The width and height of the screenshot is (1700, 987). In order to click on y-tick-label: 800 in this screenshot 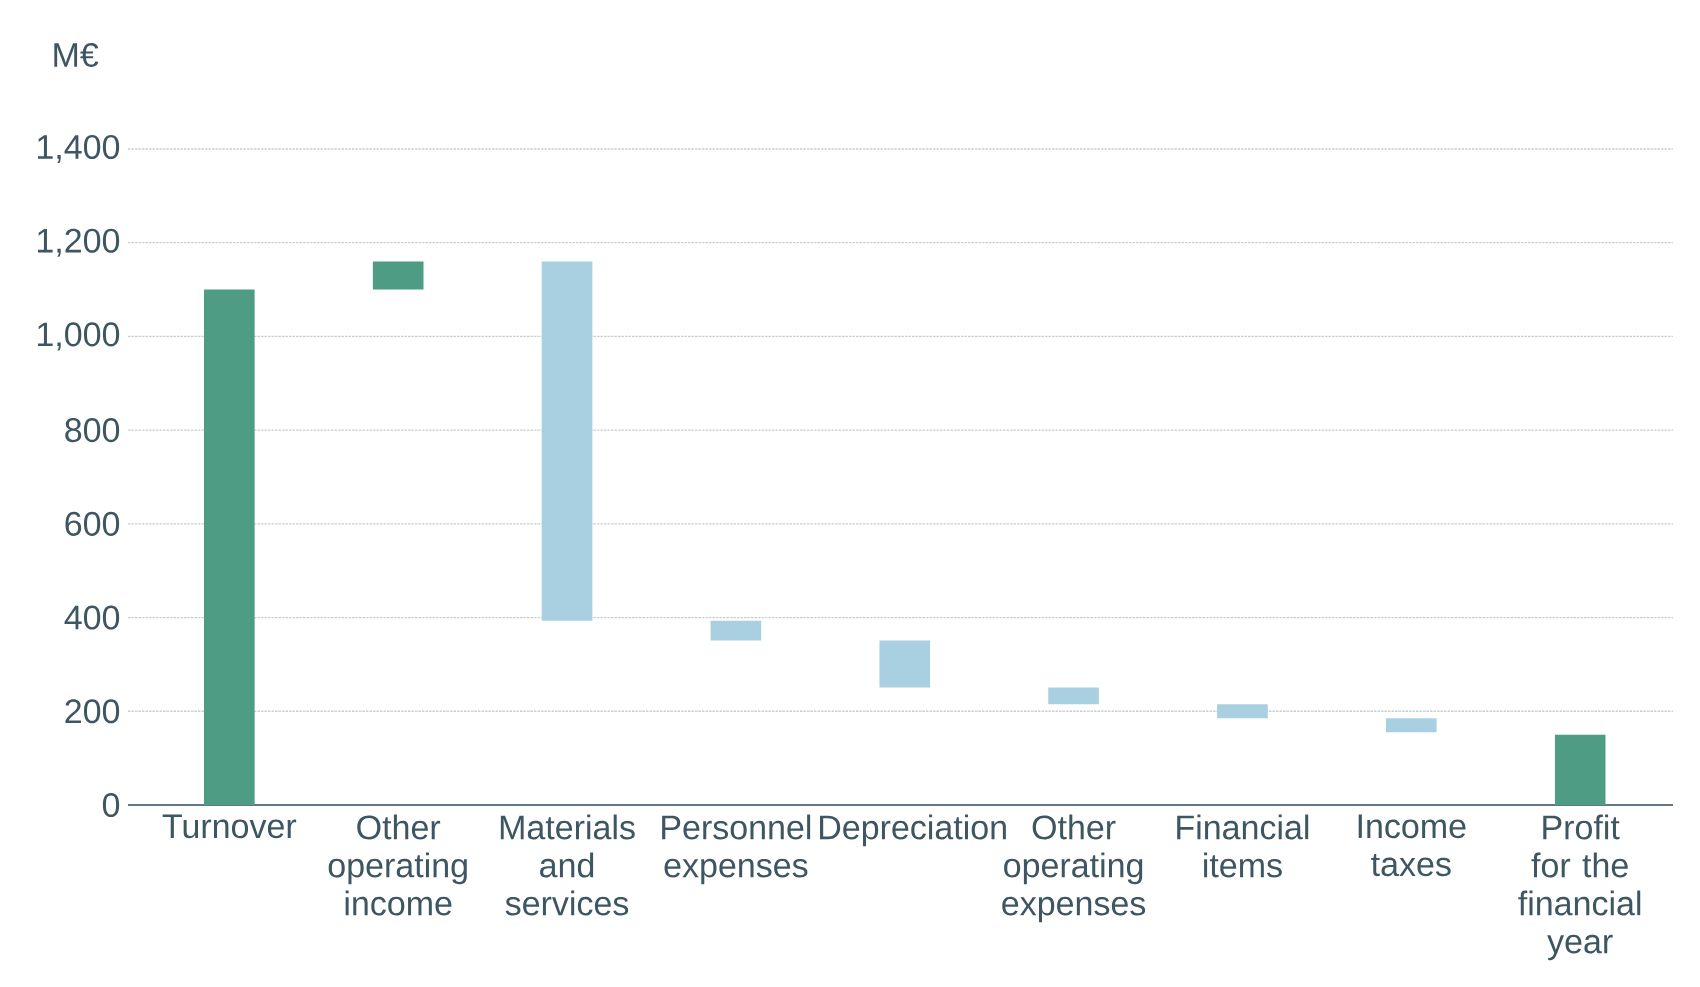, I will do `click(92, 430)`.